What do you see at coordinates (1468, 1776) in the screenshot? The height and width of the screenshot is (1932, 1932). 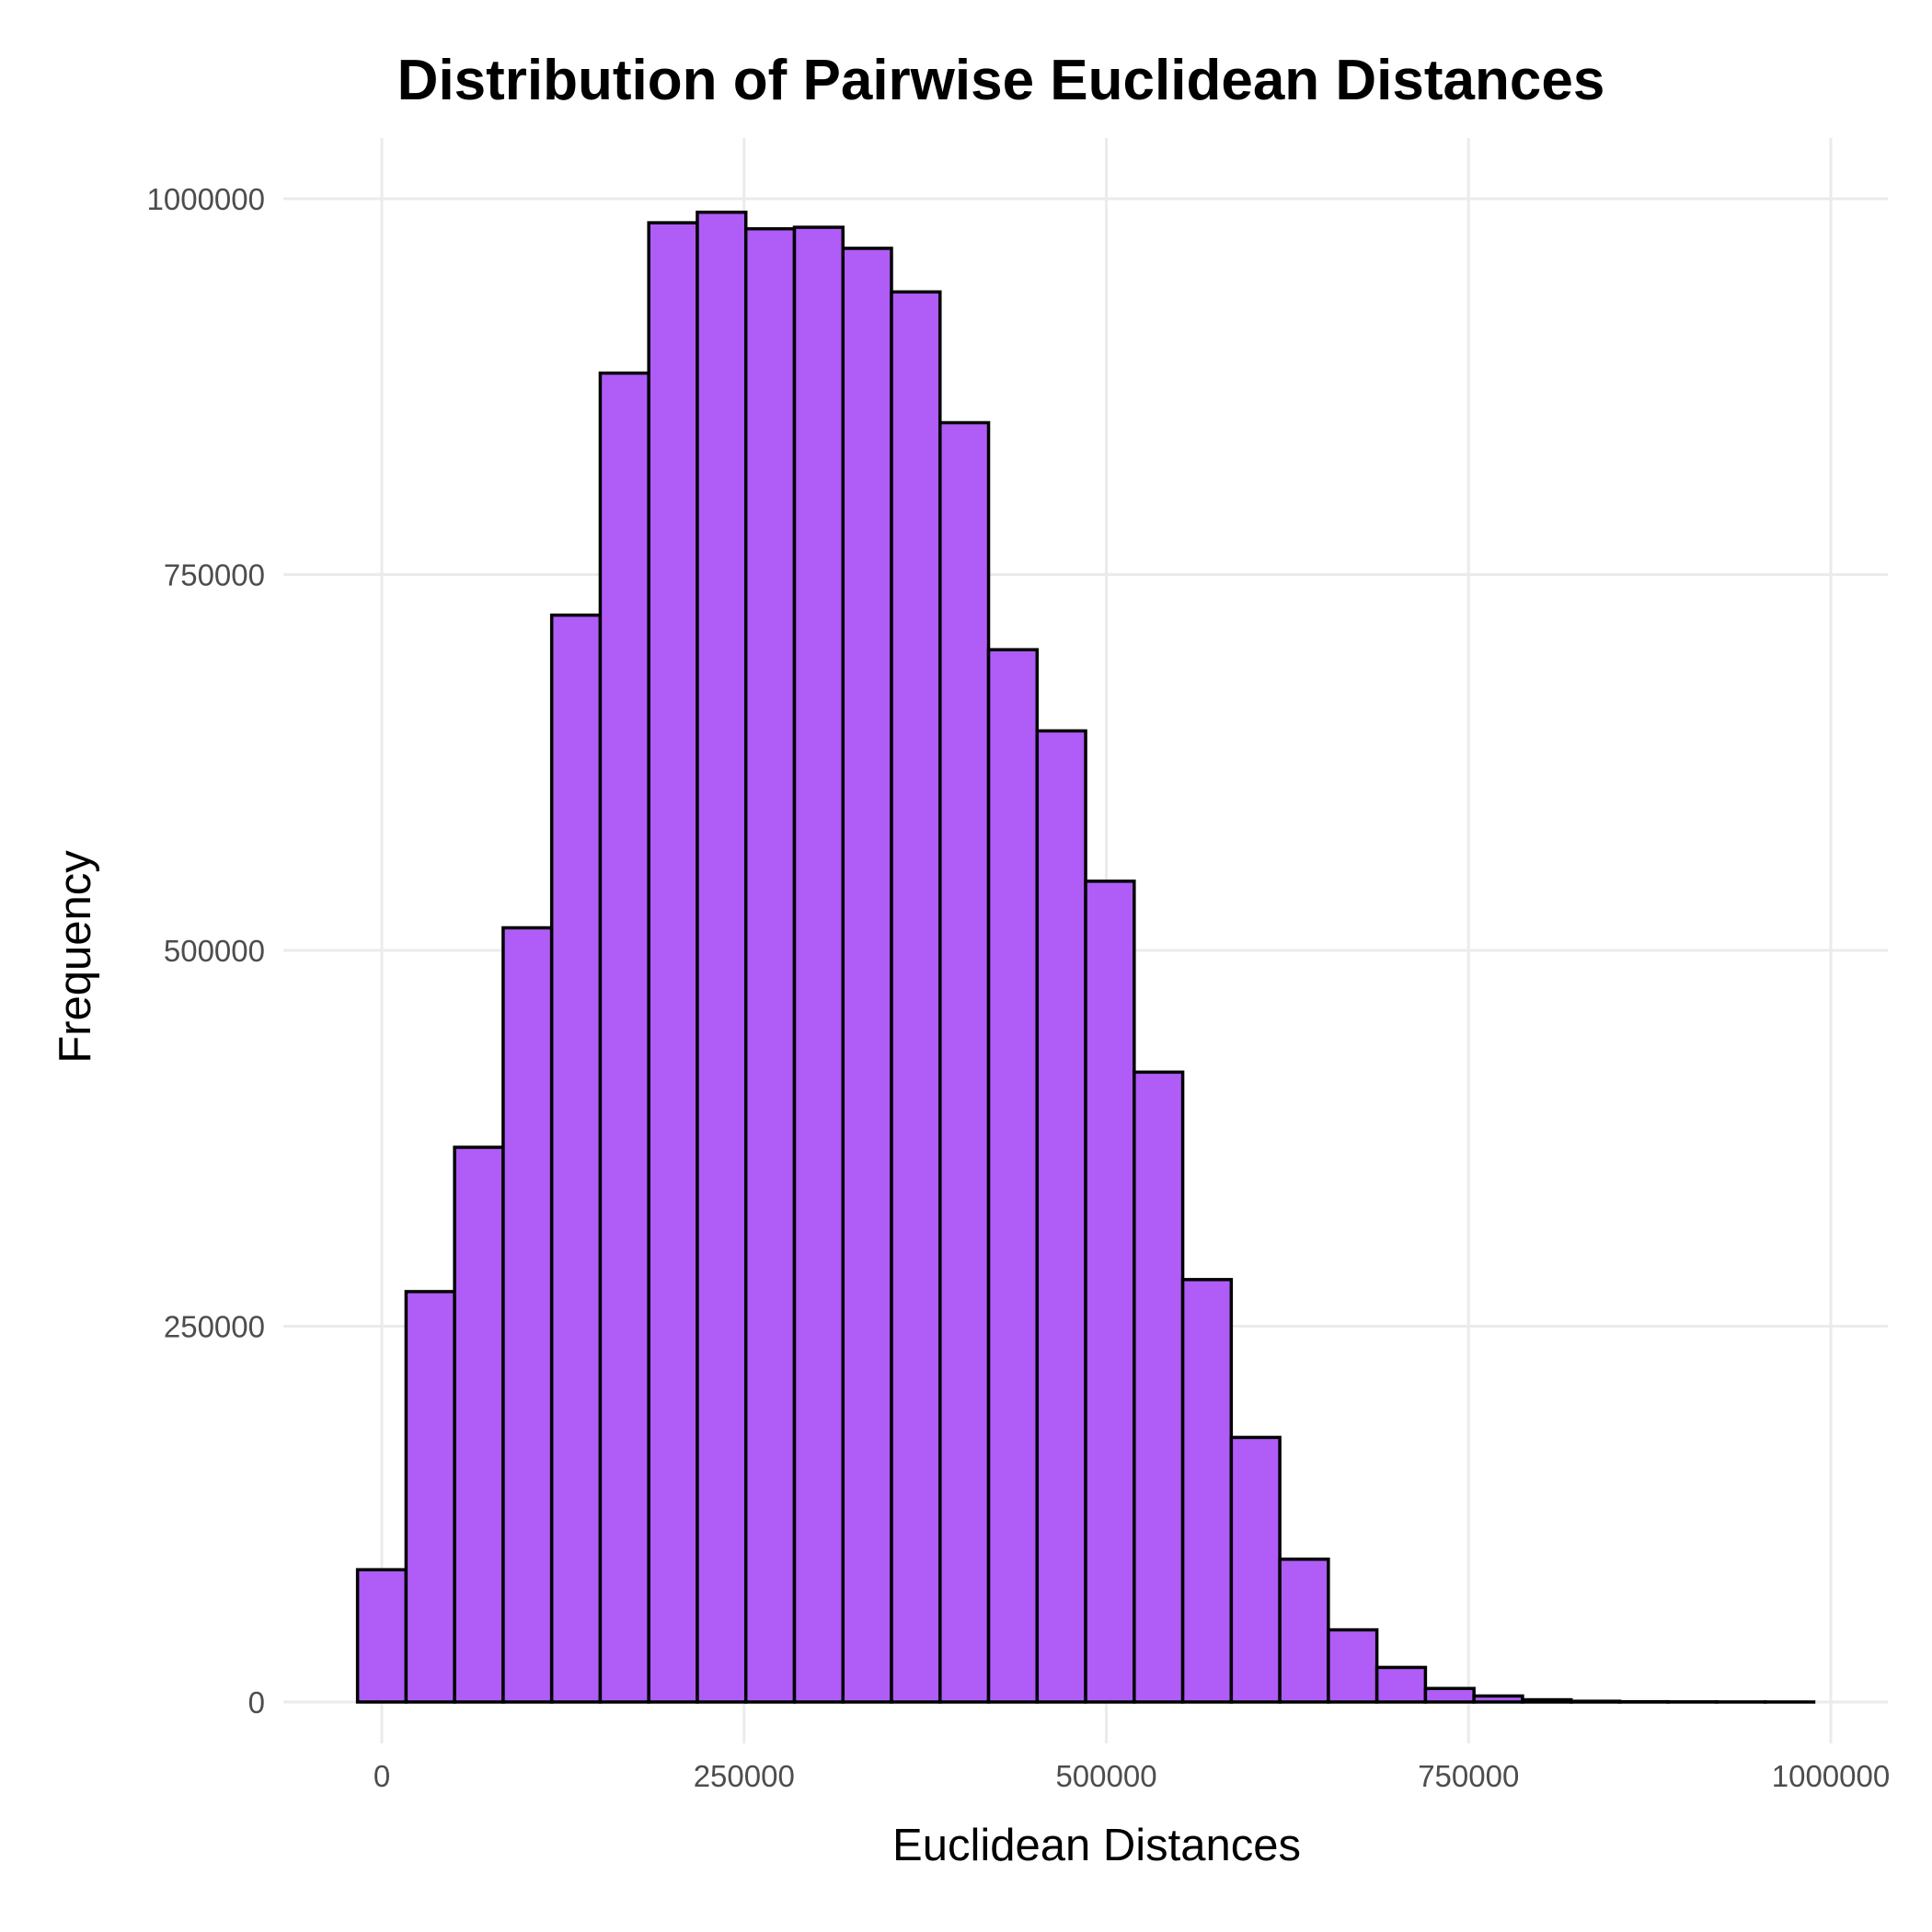 I see `x-tick-label: 750000` at bounding box center [1468, 1776].